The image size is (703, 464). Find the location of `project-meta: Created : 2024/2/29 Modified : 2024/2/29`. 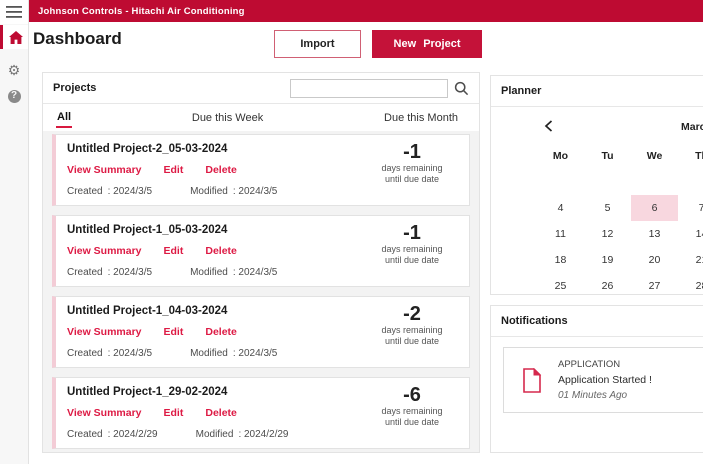

project-meta: Created : 2024/2/29 Modified : 2024/2/29 is located at coordinates (196, 434).